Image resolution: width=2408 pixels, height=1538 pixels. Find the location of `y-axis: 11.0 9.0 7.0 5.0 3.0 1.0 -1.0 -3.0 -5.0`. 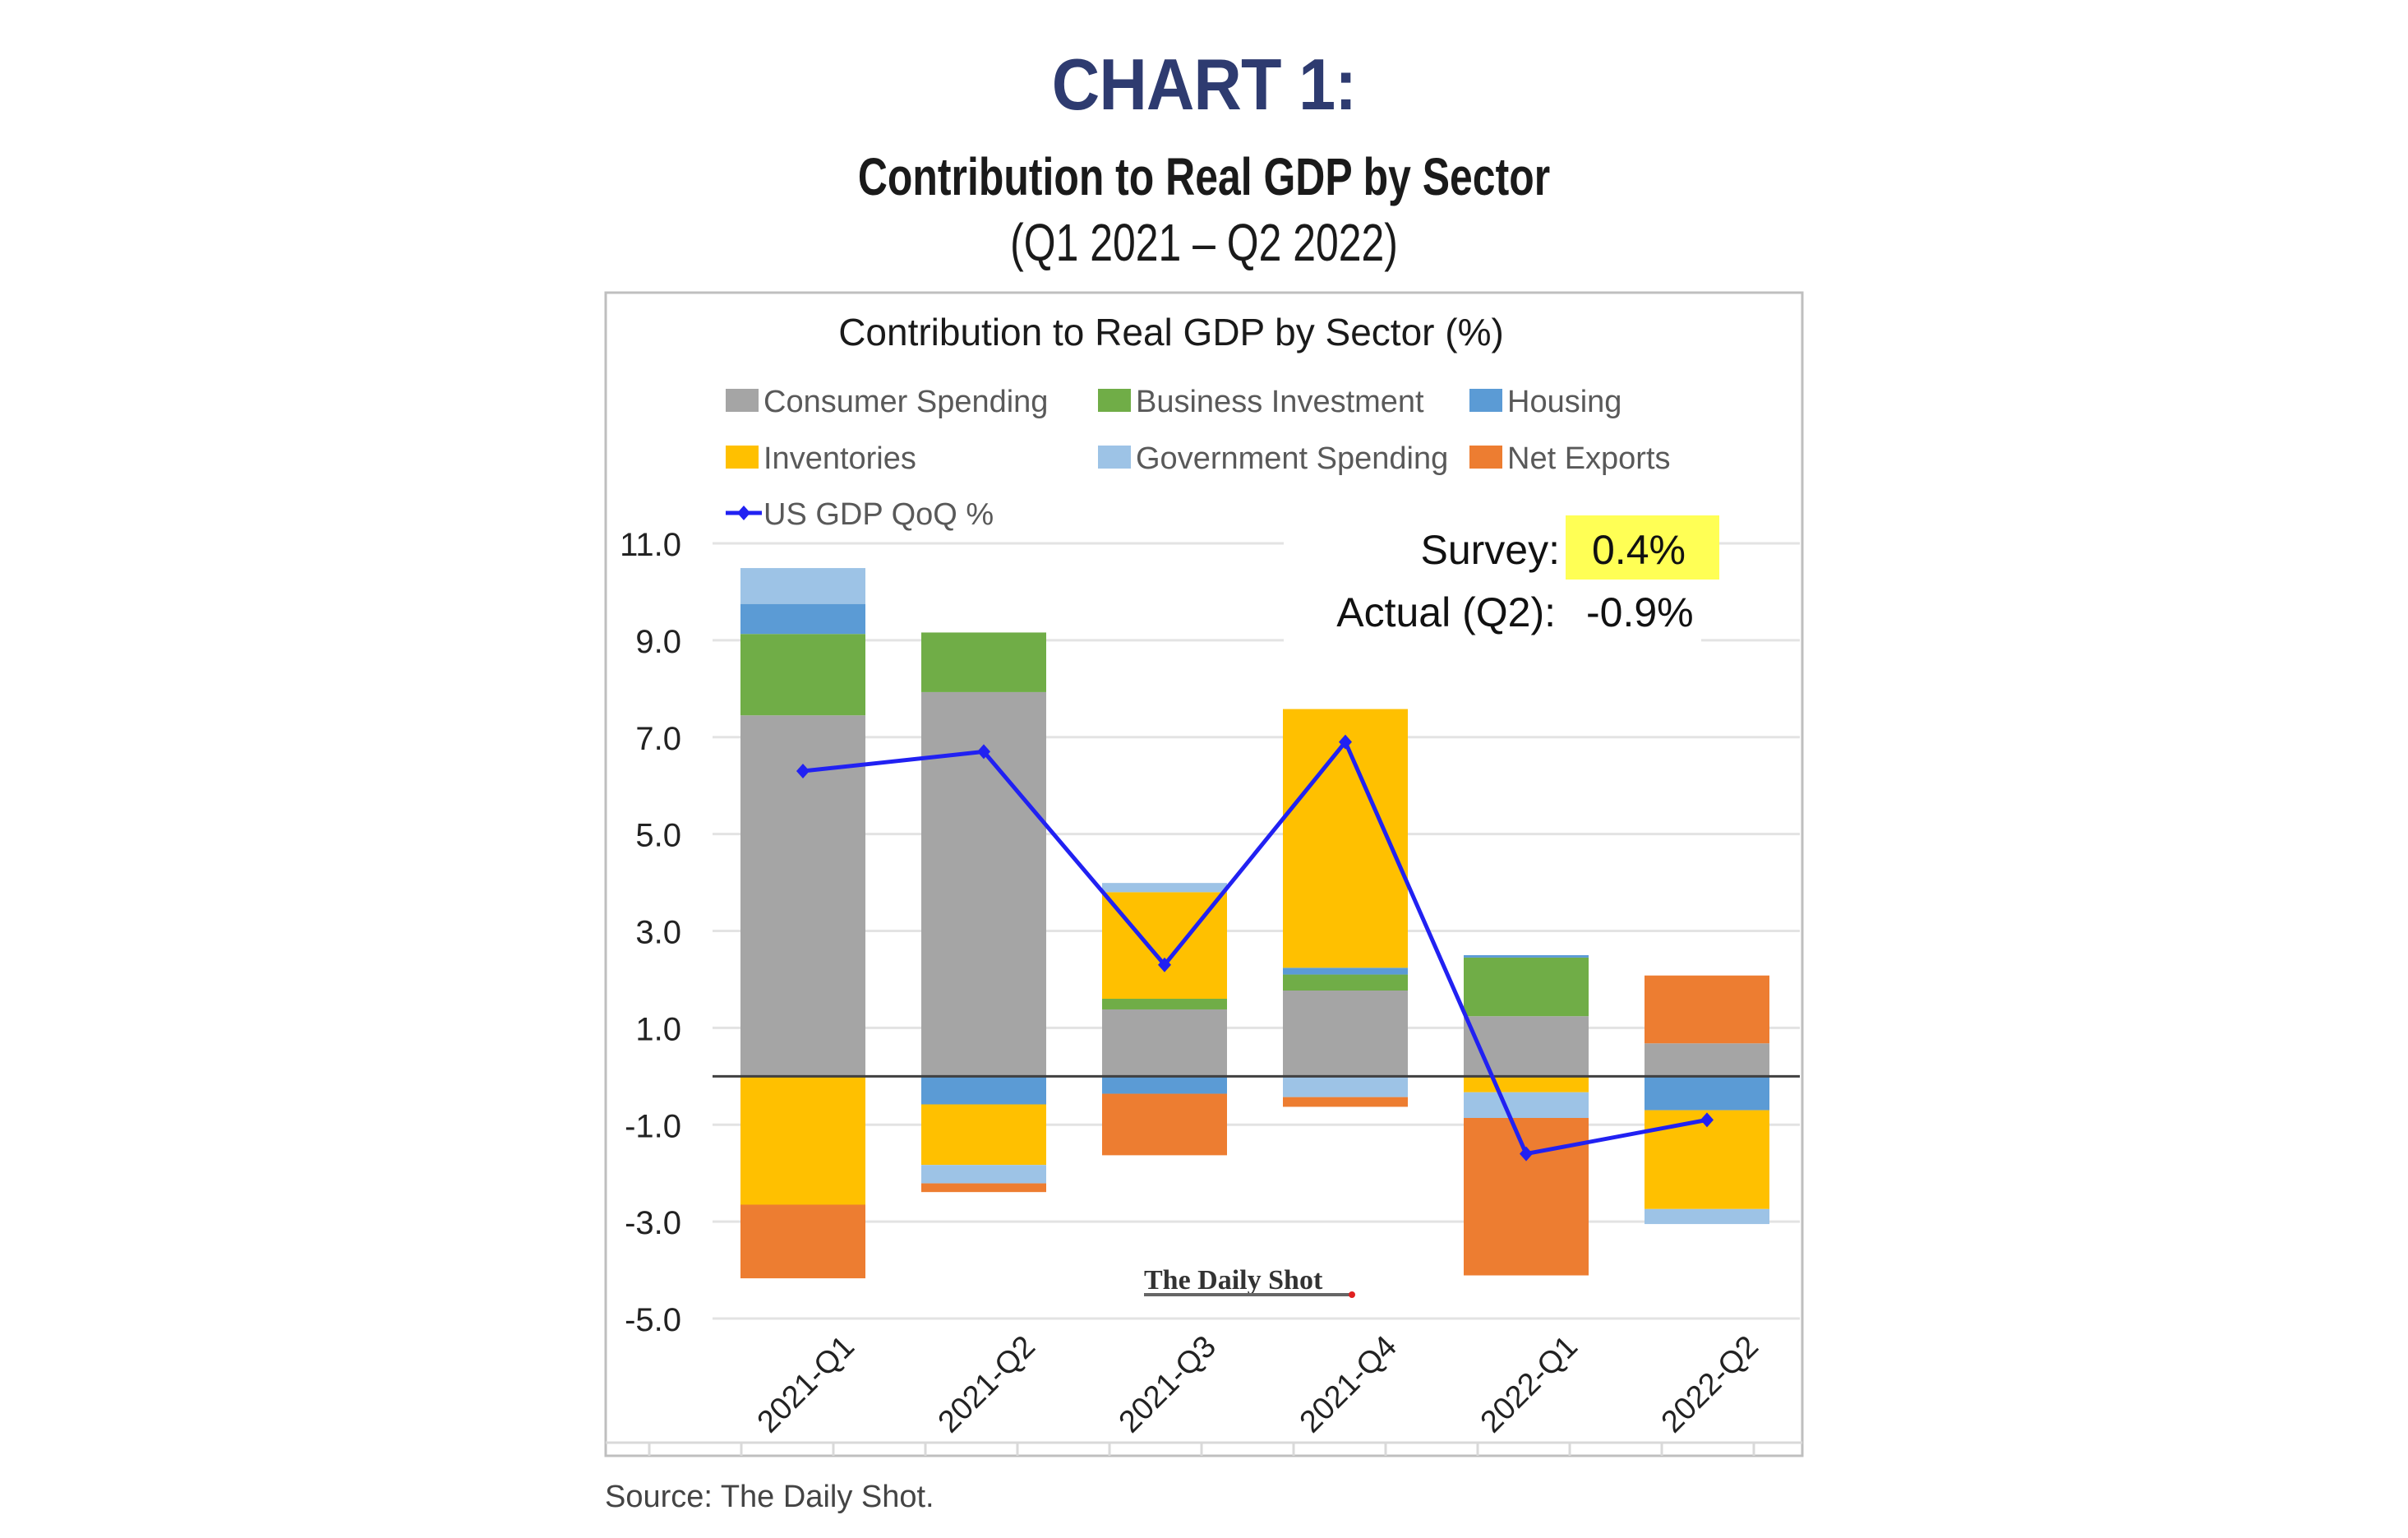

y-axis: 11.0 9.0 7.0 5.0 3.0 1.0 -1.0 -3.0 -5.0 is located at coordinates (650, 932).